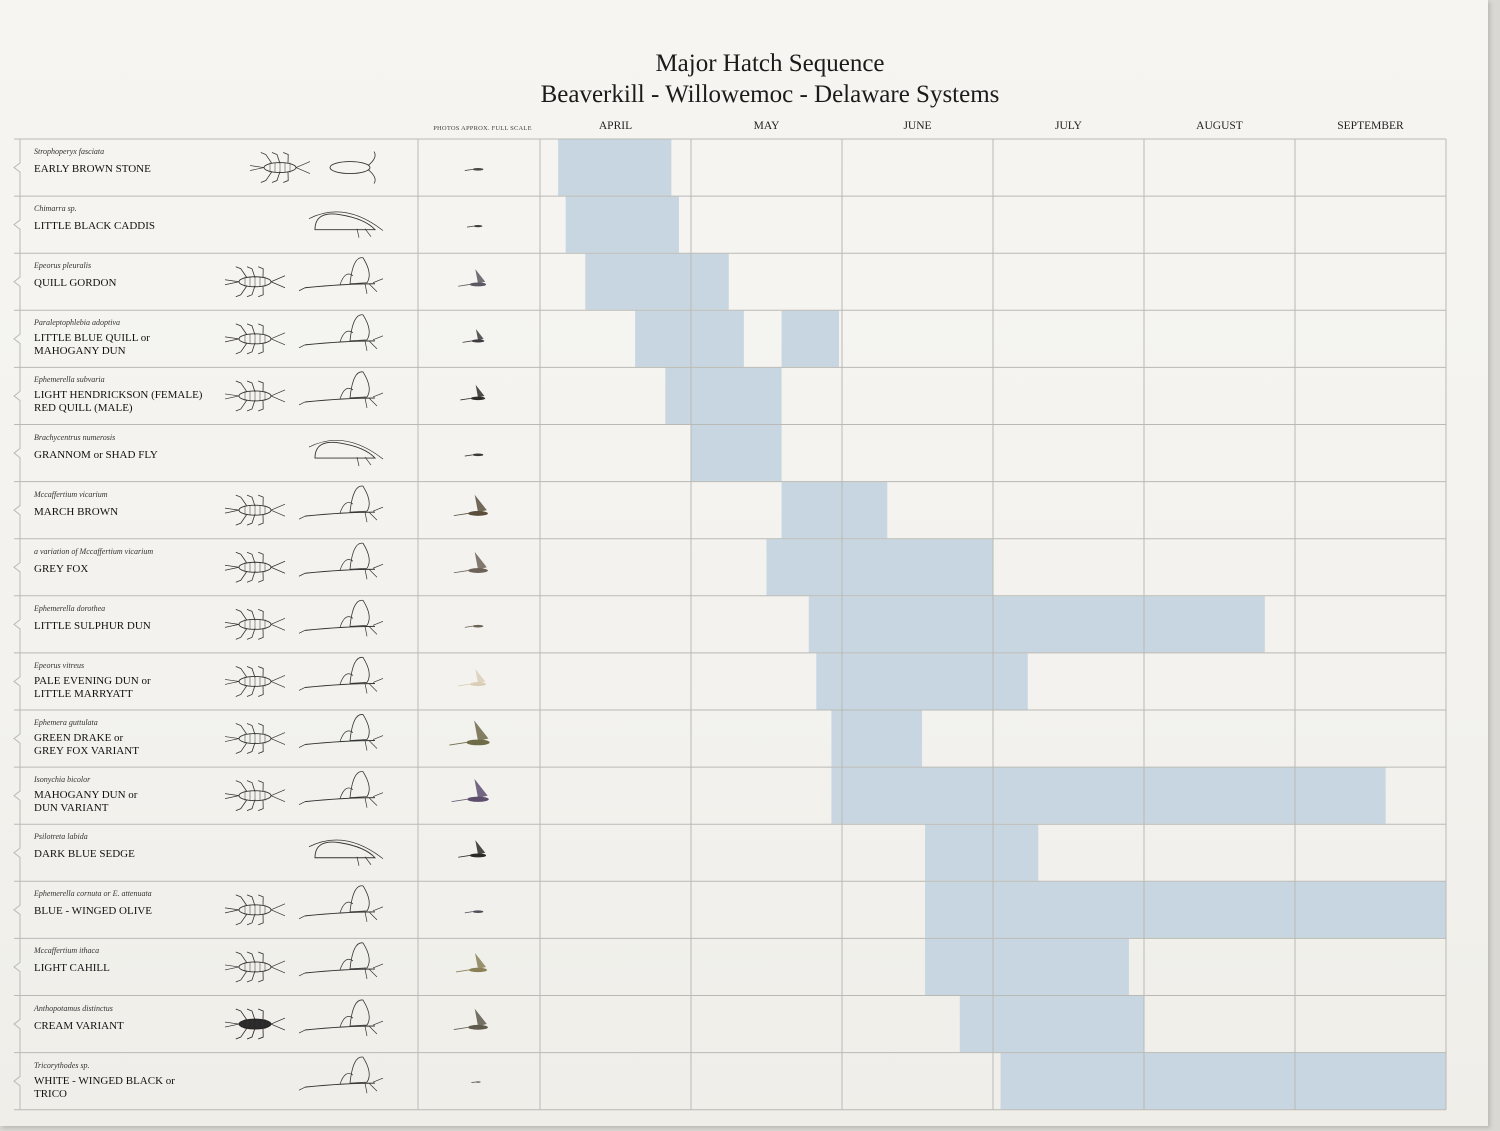  What do you see at coordinates (917, 126) in the screenshot?
I see `month-header-june: JUNE` at bounding box center [917, 126].